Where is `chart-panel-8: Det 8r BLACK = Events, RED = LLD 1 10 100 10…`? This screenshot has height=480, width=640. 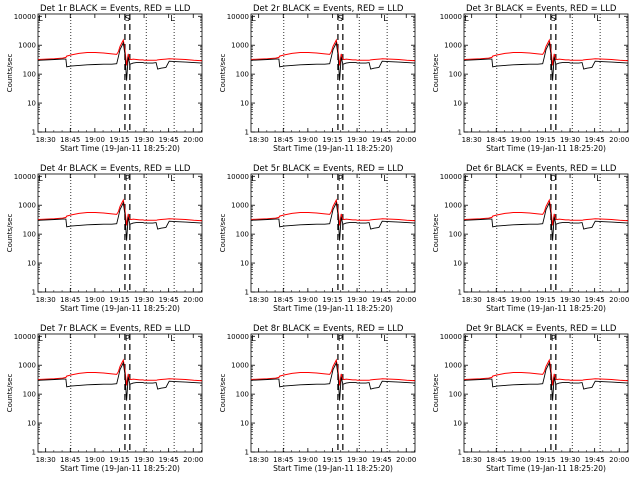 chart-panel-8: Det 8r BLACK = Events, RED = LLD 1 10 100 10… is located at coordinates (317, 398).